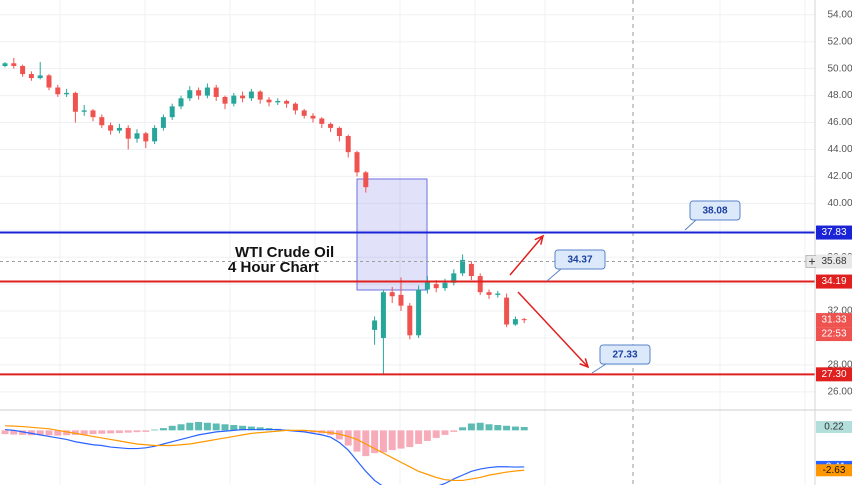 The height and width of the screenshot is (485, 852). Describe the element at coordinates (839, 176) in the screenshot. I see `y-tick-label: 42.00` at that location.